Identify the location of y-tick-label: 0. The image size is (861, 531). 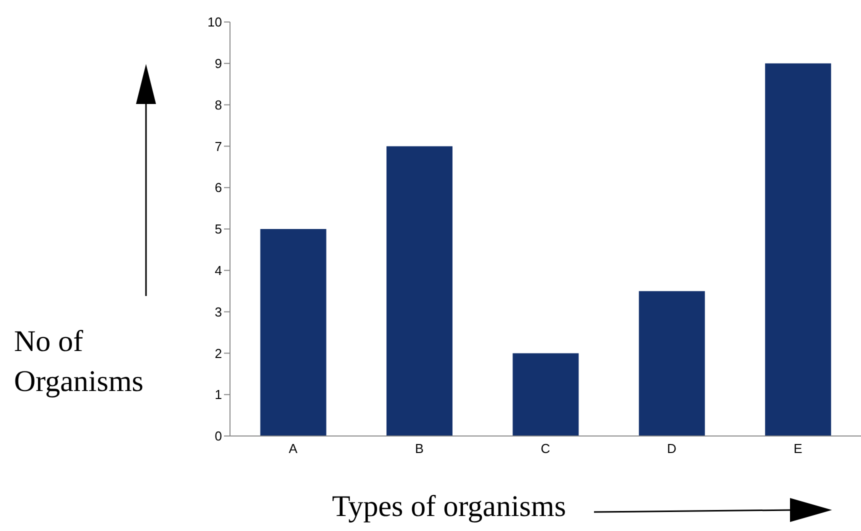
(218, 436).